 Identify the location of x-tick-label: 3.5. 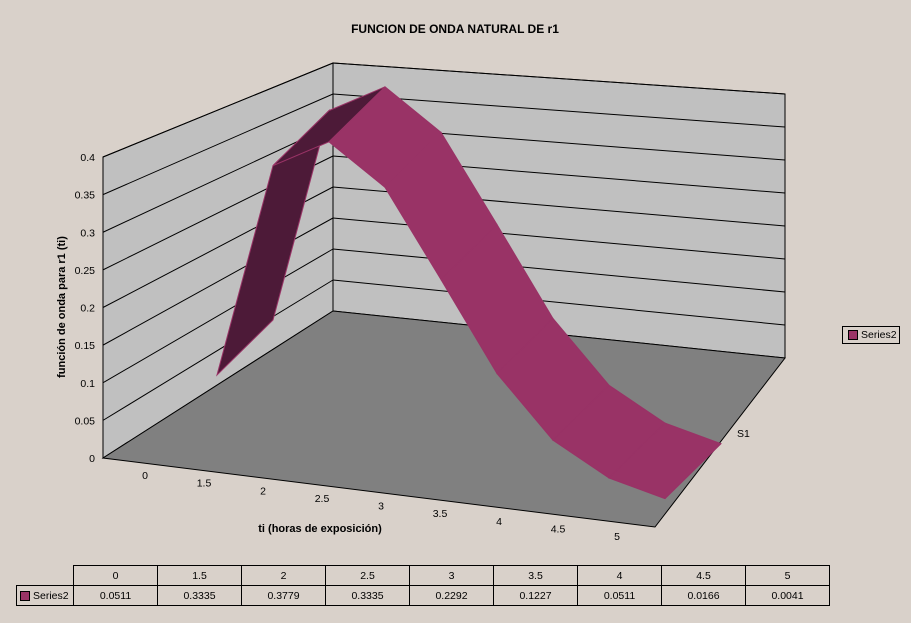
(440, 514).